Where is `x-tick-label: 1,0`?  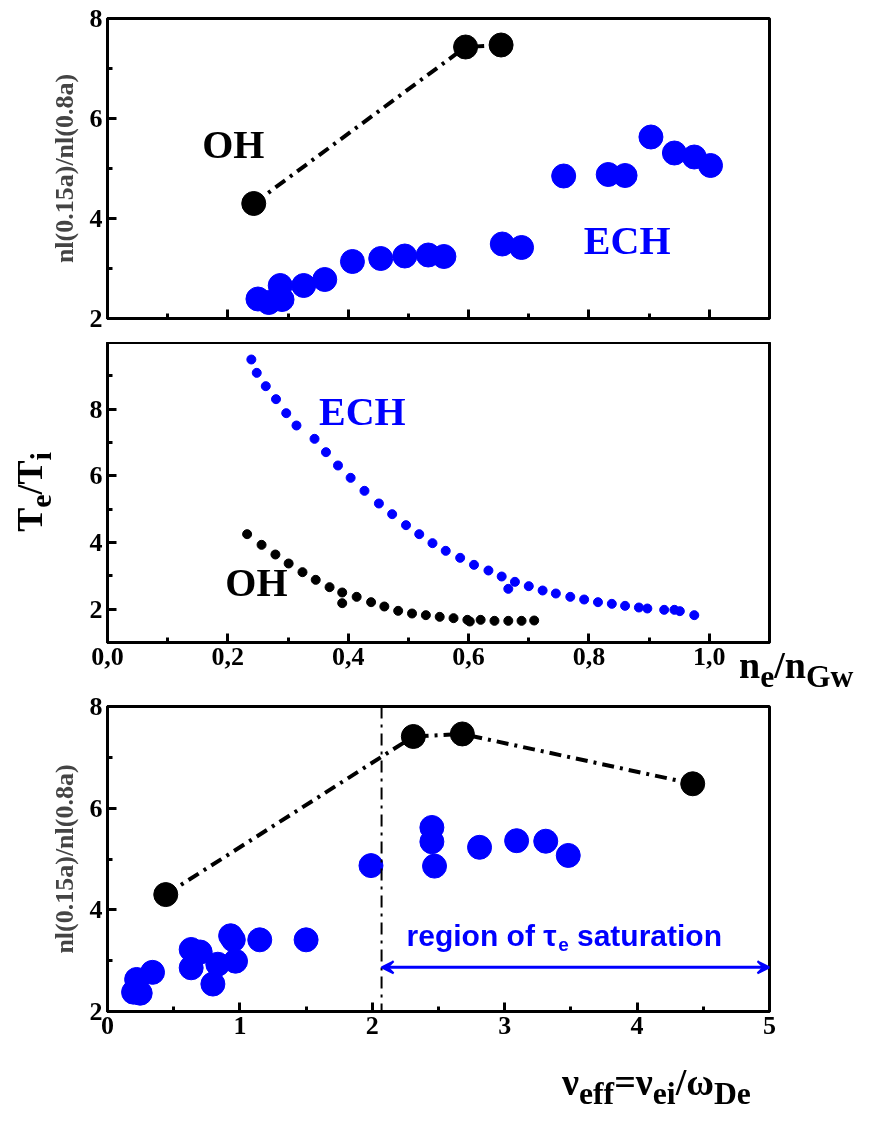 x-tick-label: 1,0 is located at coordinates (709, 656).